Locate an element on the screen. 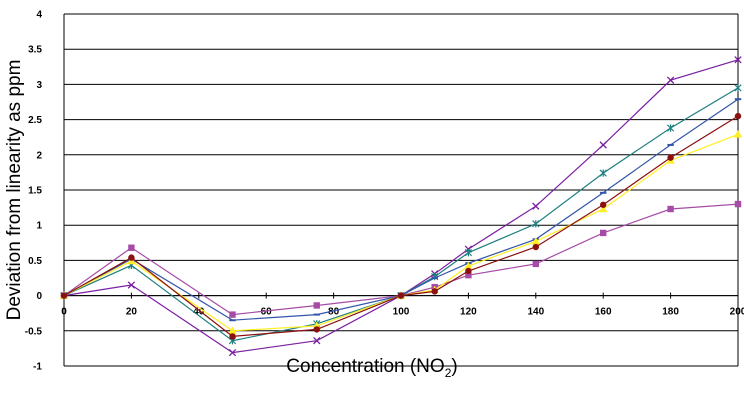 The width and height of the screenshot is (744, 406). y-tick-label: 1 is located at coordinates (39, 226).